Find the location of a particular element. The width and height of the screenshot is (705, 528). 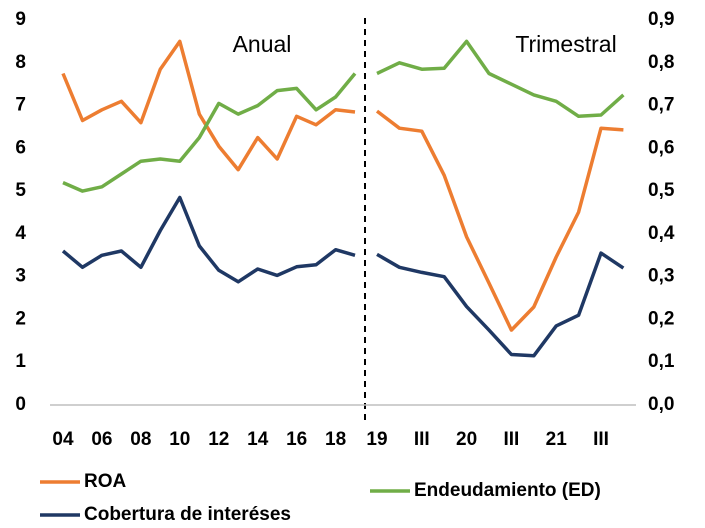

legend-label: ROA is located at coordinates (105, 481).